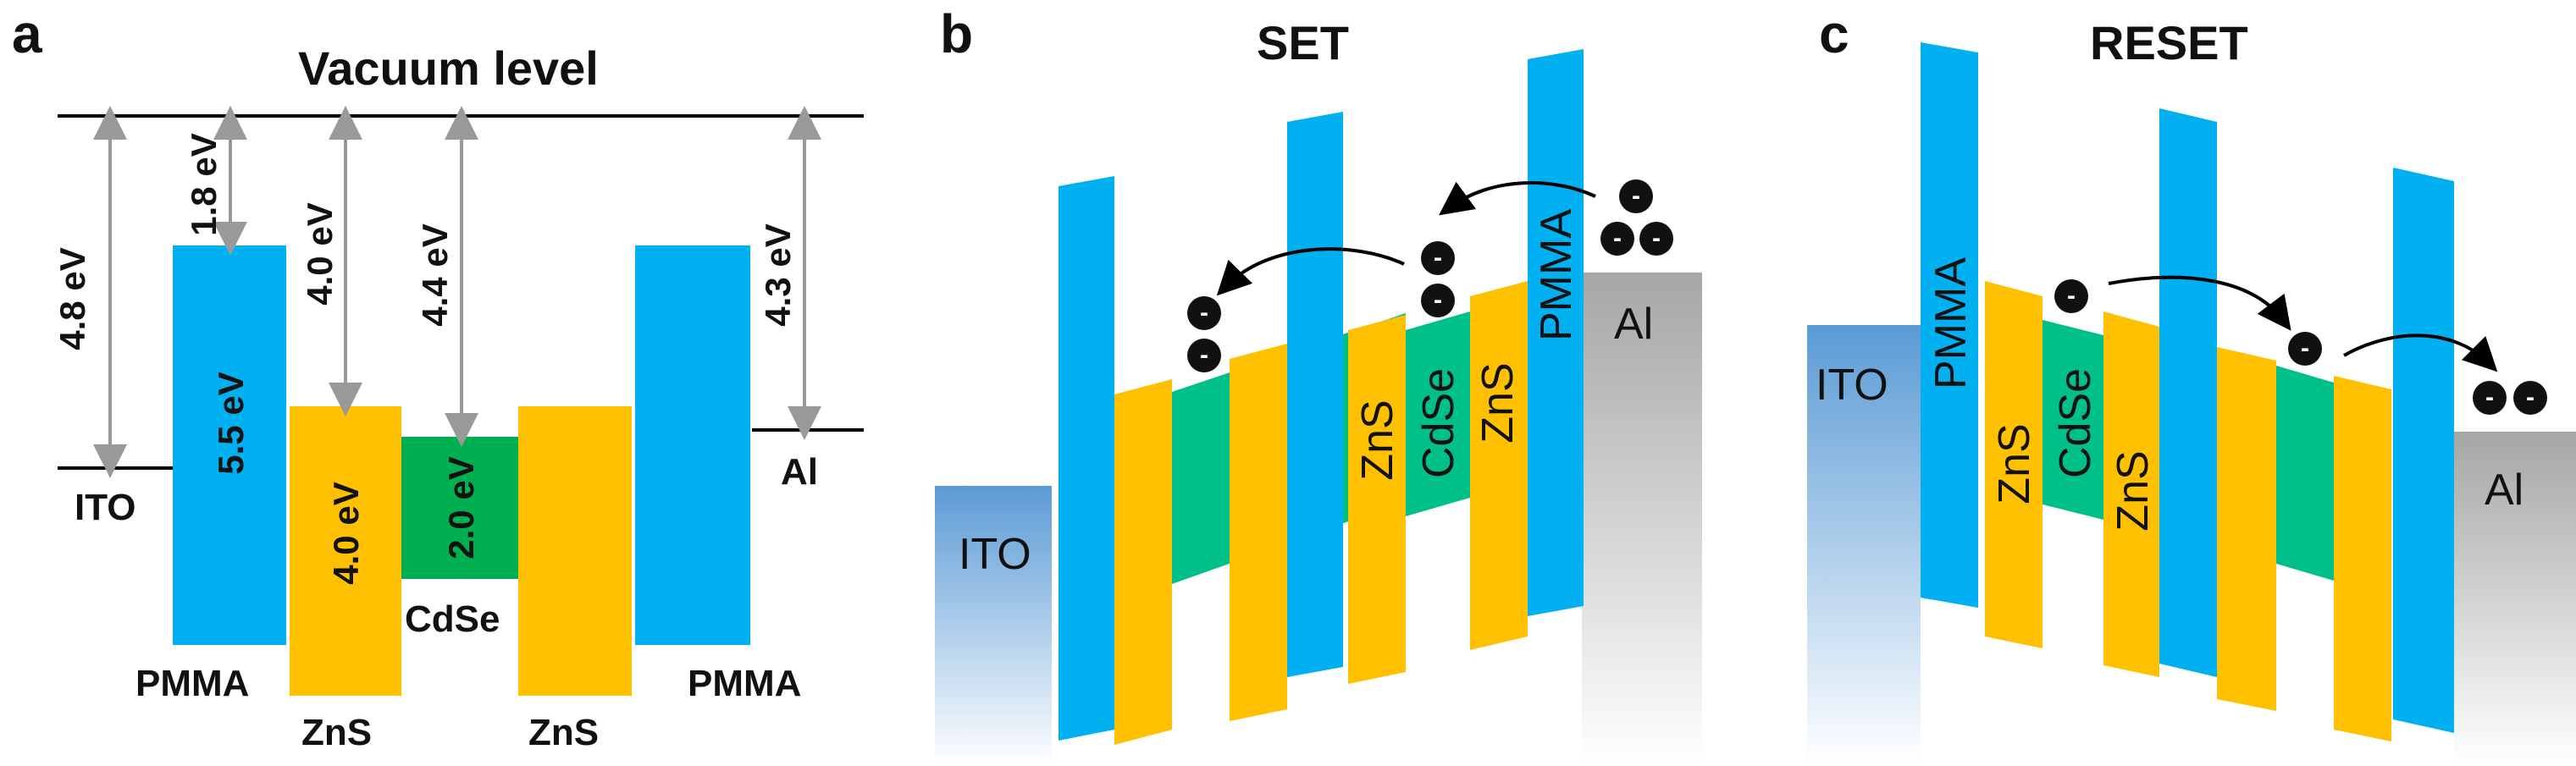 The width and height of the screenshot is (2576, 766). I want to click on electron-b5: -, so click(1636, 196).